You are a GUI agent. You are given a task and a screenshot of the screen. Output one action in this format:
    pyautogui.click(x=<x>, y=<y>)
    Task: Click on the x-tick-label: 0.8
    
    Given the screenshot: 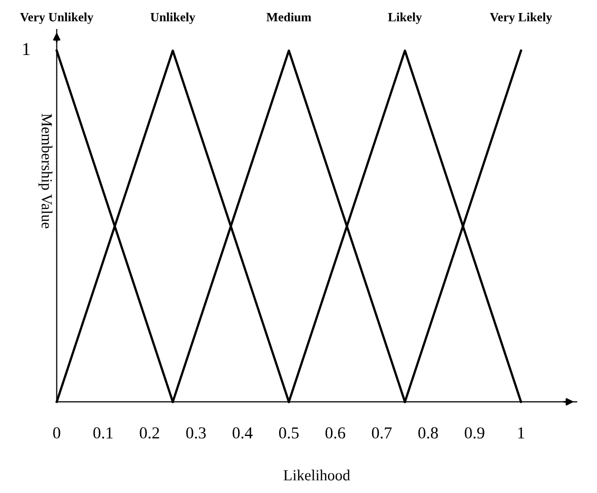 What is the action you would take?
    pyautogui.click(x=428, y=433)
    